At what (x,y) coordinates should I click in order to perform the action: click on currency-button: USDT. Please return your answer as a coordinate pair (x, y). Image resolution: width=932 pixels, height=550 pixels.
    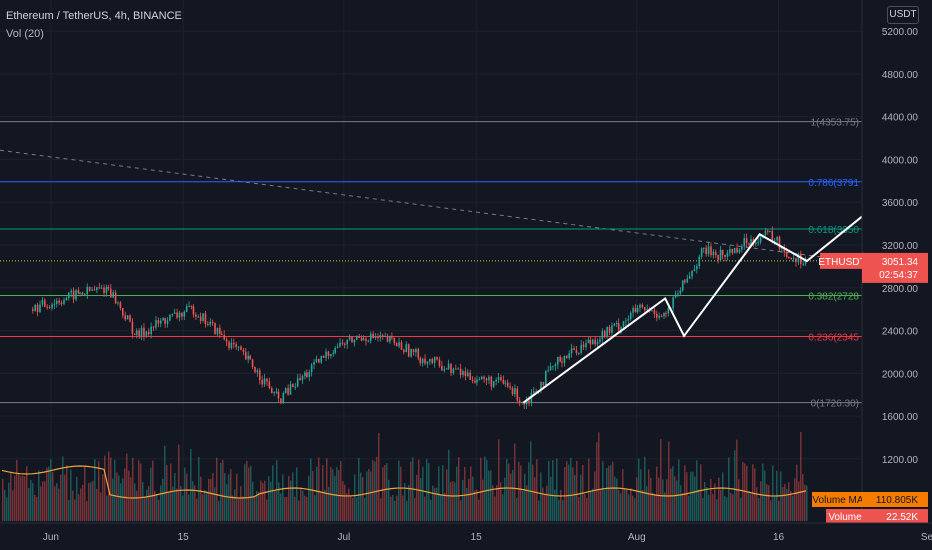
    Looking at the image, I should click on (903, 15).